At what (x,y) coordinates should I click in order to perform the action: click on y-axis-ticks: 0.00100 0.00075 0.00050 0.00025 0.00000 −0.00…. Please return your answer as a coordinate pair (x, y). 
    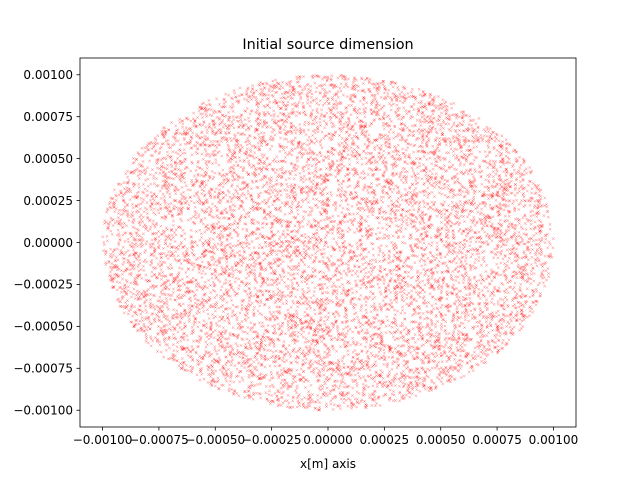
    Looking at the image, I should click on (46, 243).